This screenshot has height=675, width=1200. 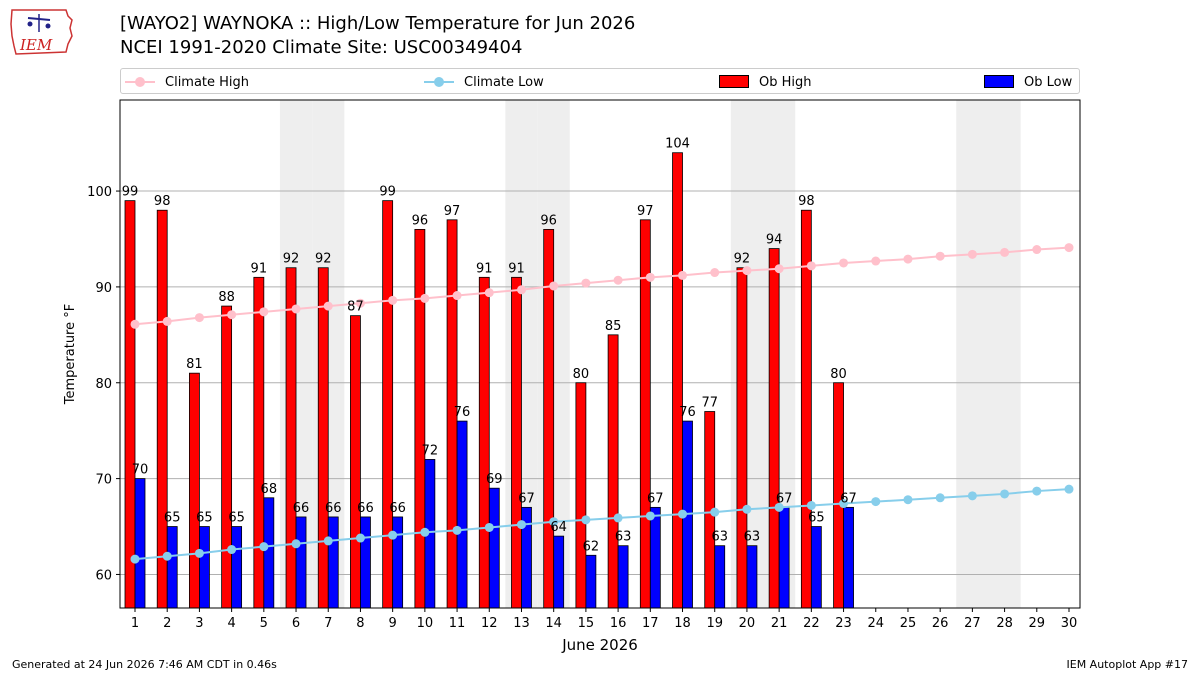 What do you see at coordinates (462, 412) in the screenshot?
I see `ob-low-label-day-11: 76` at bounding box center [462, 412].